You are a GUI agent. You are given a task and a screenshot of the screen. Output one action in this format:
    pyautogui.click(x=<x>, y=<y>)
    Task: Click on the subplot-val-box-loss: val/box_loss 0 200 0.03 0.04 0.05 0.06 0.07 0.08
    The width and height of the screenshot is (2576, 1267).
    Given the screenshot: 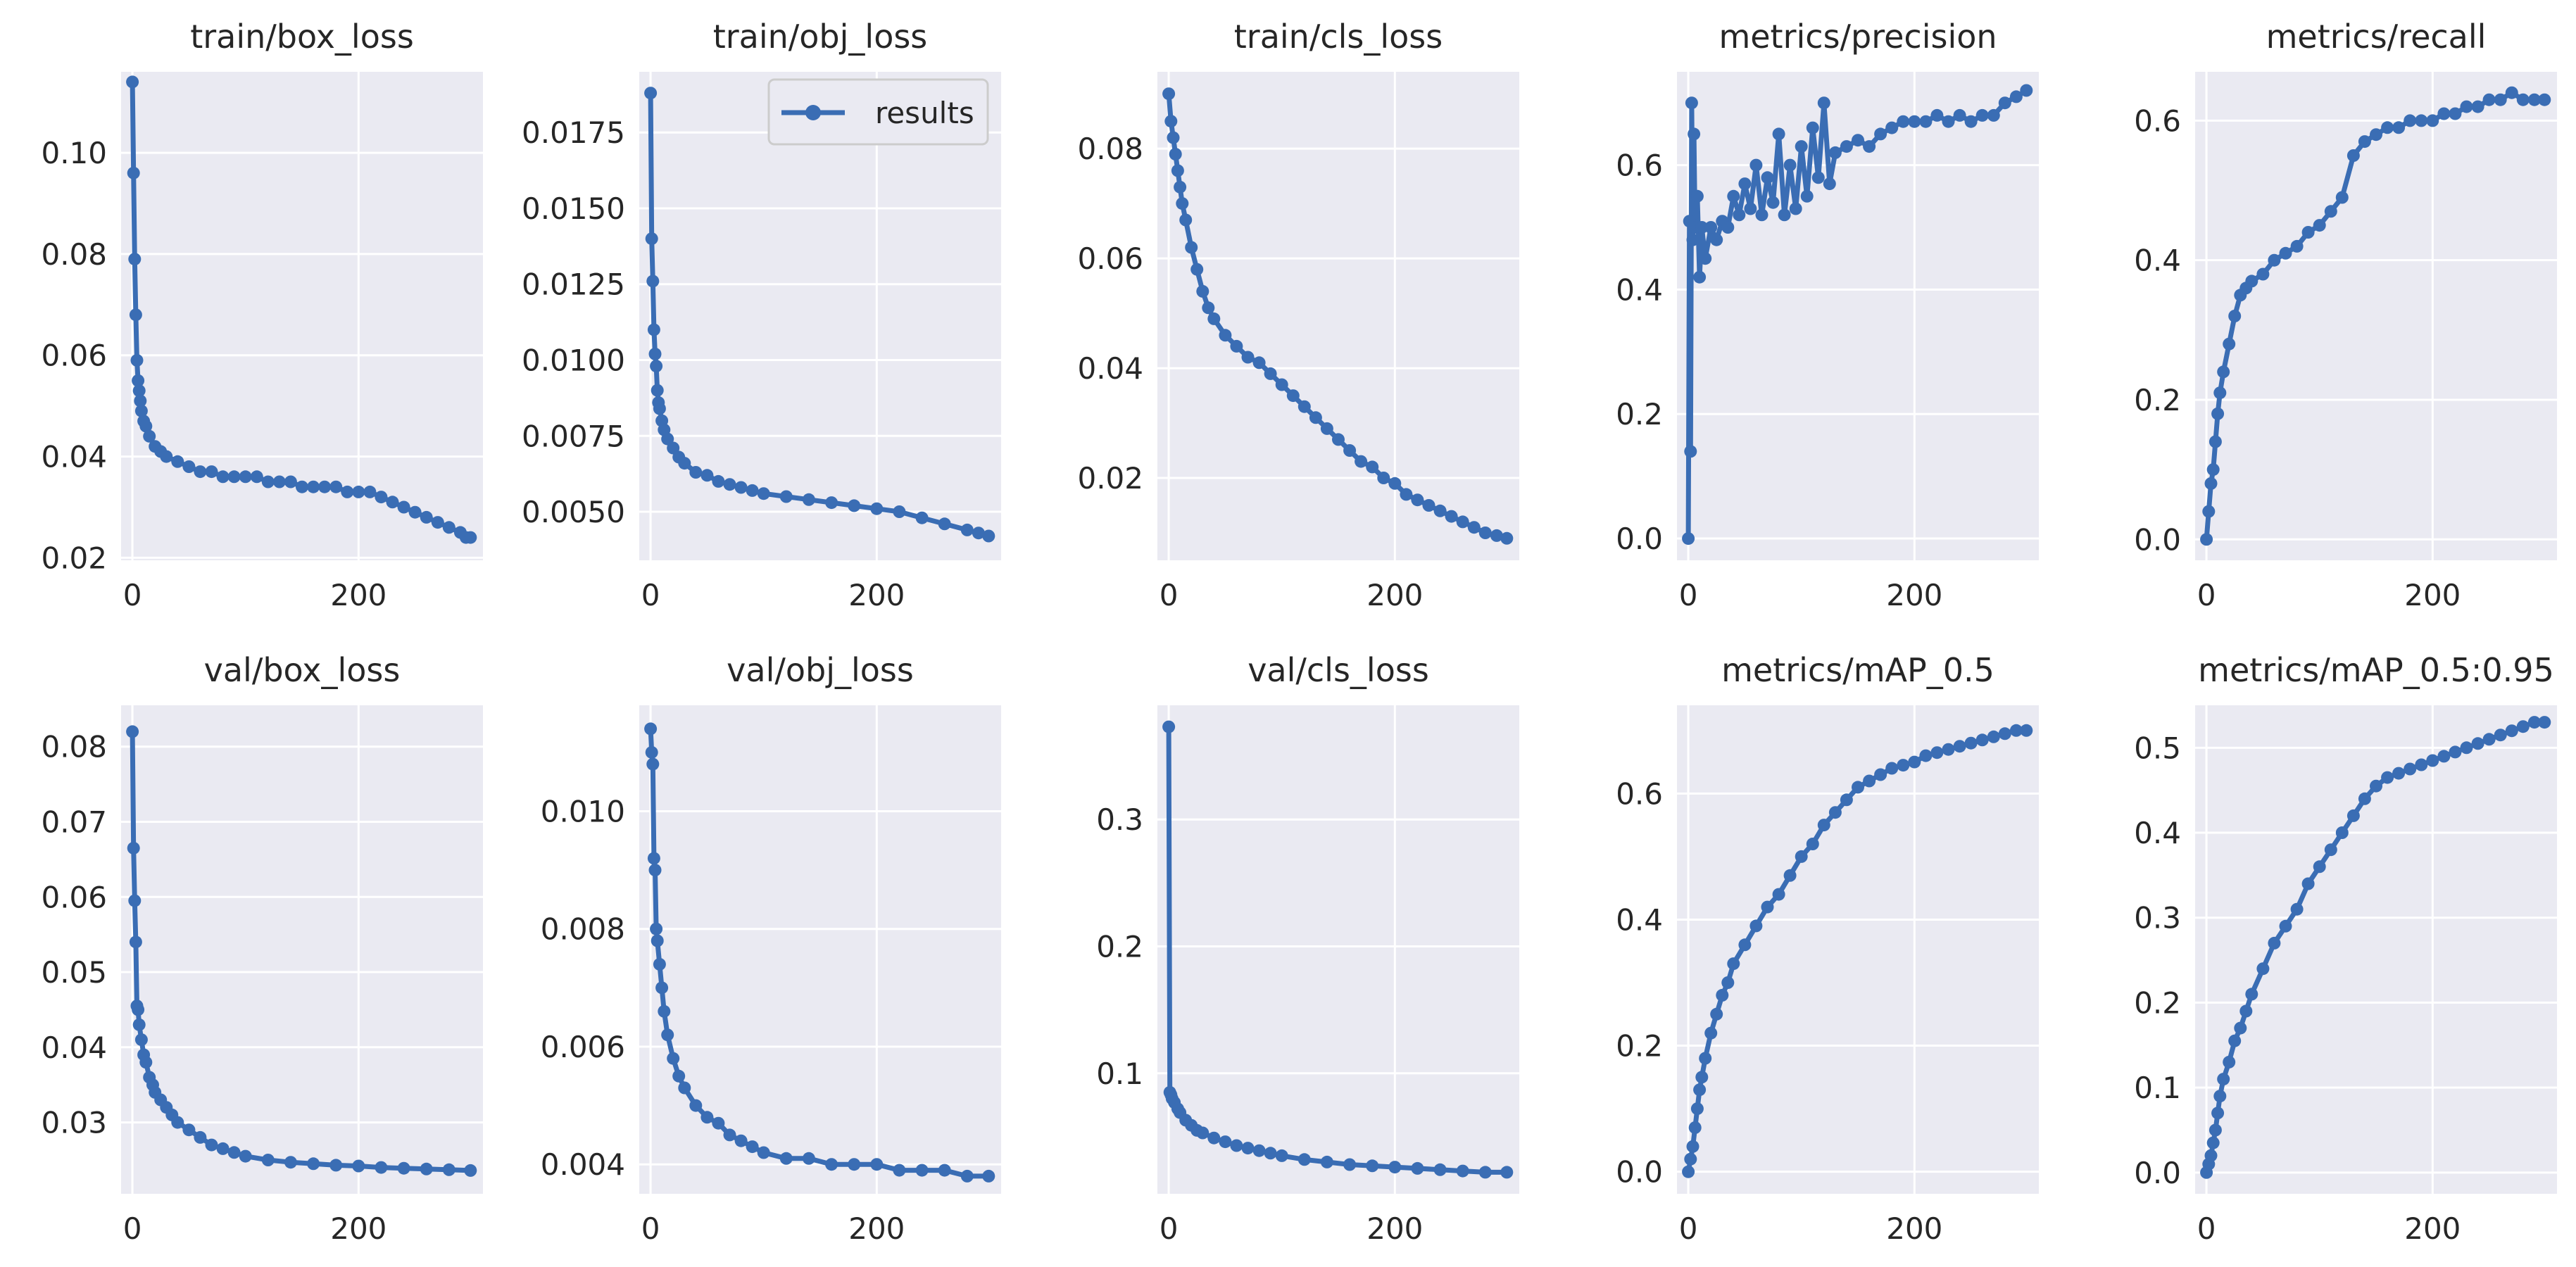 What is the action you would take?
    pyautogui.click(x=262, y=948)
    